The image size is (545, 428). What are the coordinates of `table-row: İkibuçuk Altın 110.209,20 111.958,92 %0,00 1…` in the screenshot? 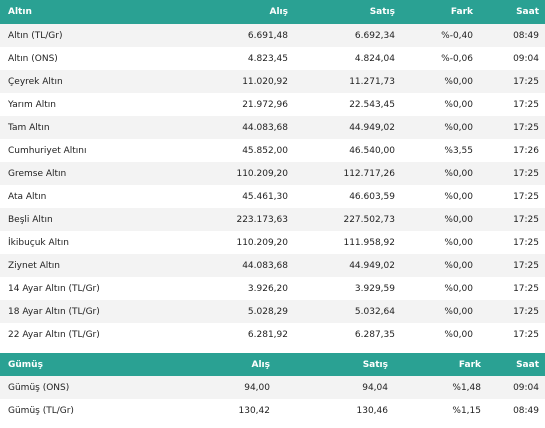 It's located at (272, 242).